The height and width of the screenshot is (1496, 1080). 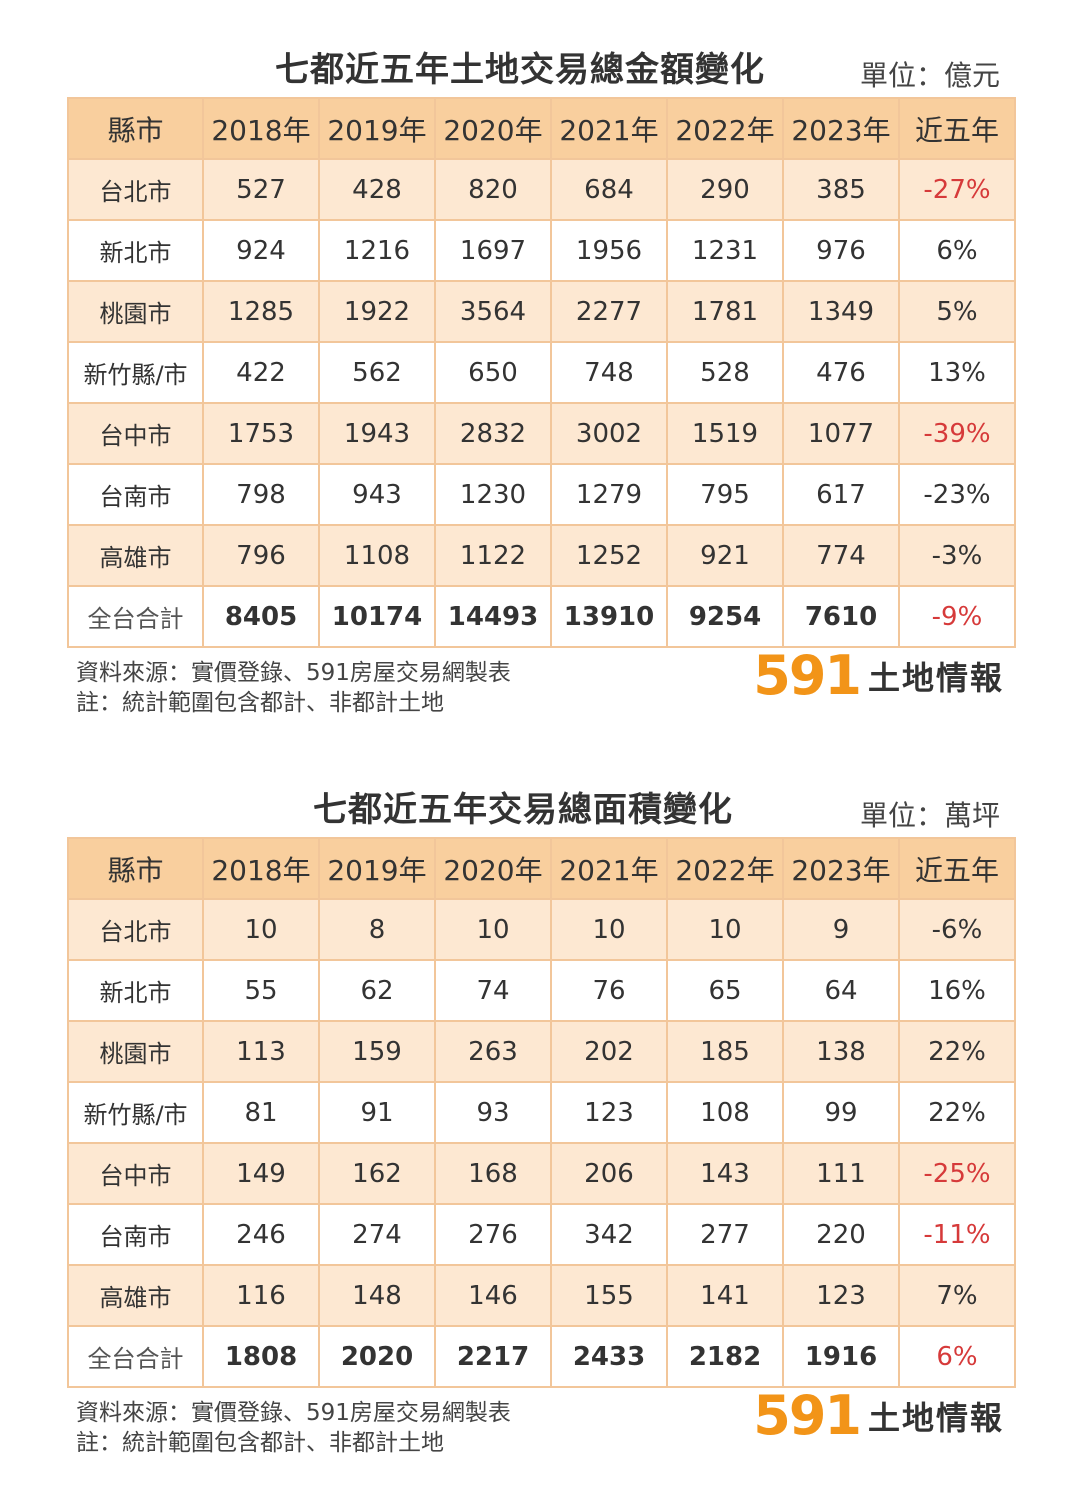 I want to click on value-cell: 1108, so click(x=377, y=555).